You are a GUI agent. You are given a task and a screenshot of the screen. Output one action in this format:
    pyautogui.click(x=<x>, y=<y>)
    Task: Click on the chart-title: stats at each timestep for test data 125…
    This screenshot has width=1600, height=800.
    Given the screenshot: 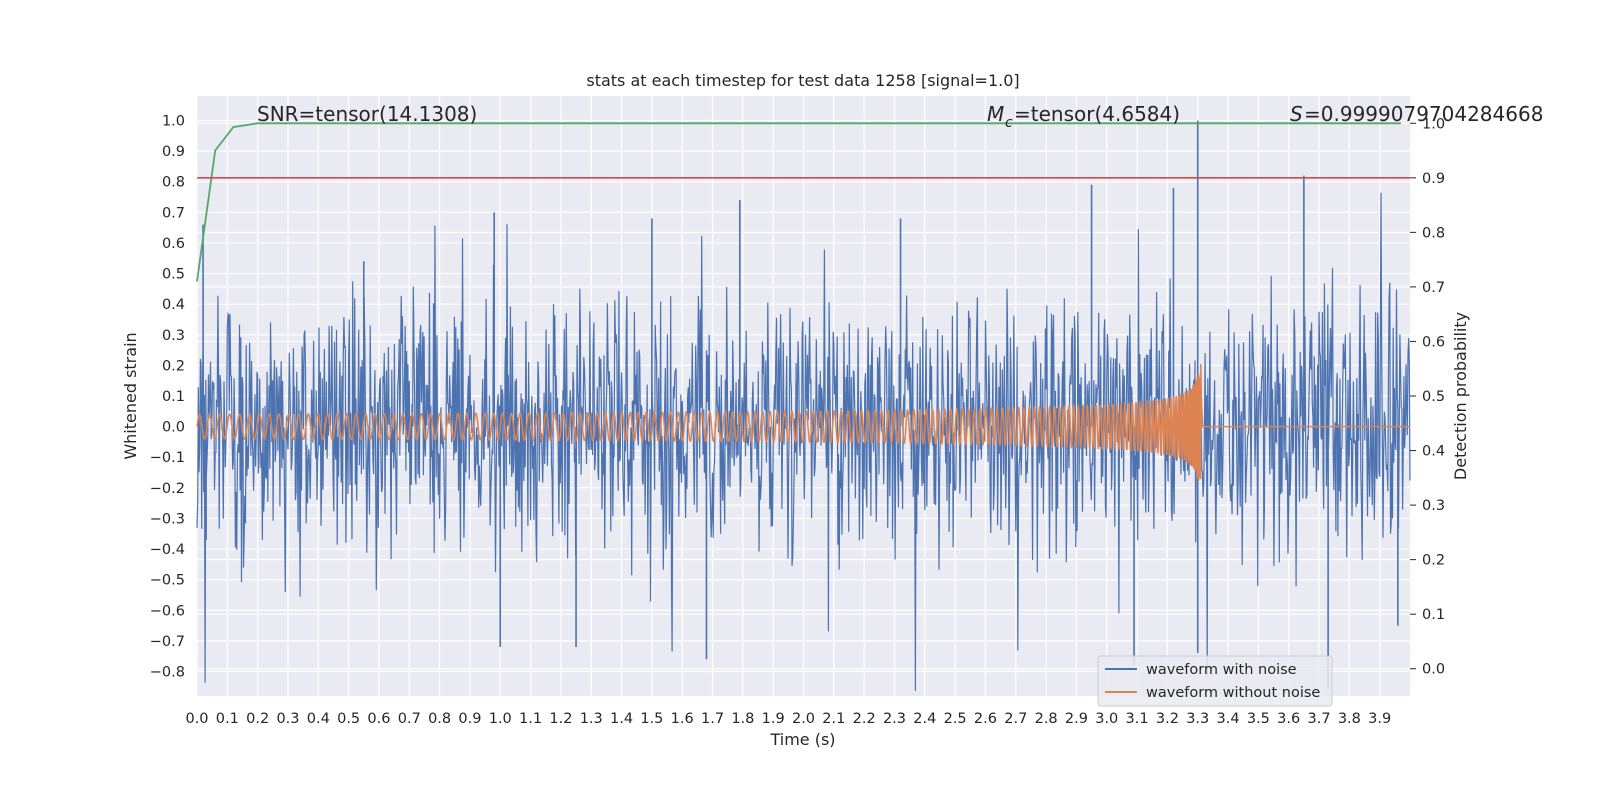 What is the action you would take?
    pyautogui.click(x=802, y=80)
    